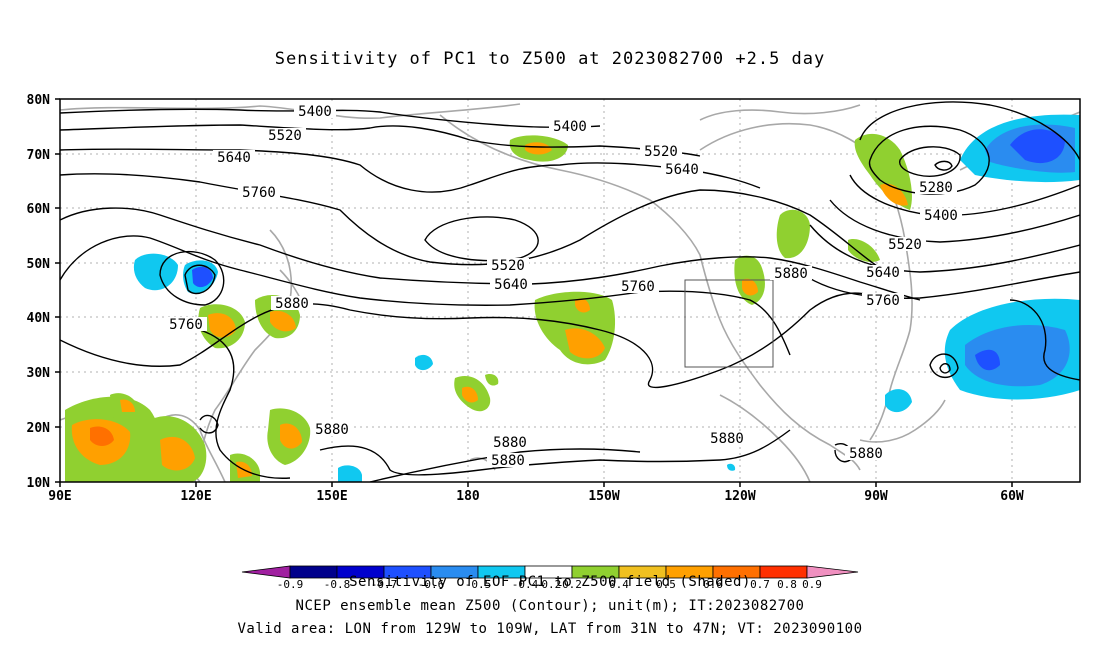  Describe the element at coordinates (550, 572) in the screenshot. I see `colorbar` at that location.